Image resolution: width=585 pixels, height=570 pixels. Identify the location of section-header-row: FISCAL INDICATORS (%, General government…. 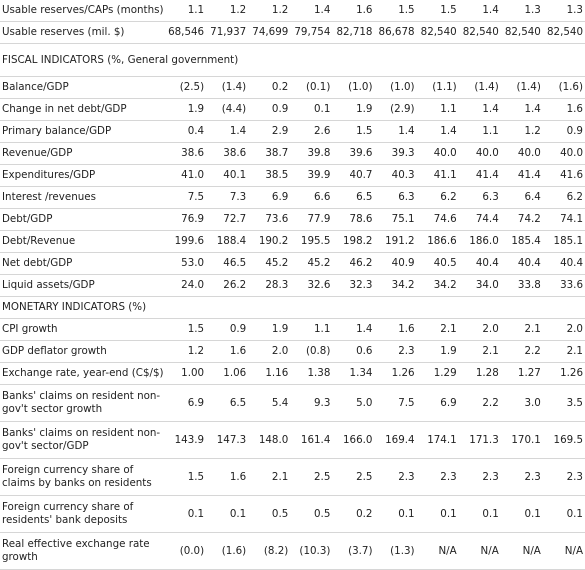
(292, 60).